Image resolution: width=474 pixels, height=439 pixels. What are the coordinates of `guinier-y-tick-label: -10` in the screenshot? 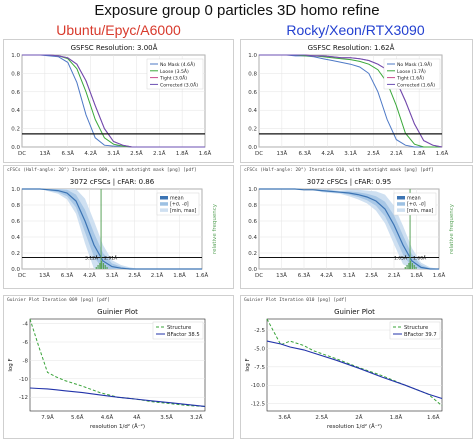 It's located at (23, 380).